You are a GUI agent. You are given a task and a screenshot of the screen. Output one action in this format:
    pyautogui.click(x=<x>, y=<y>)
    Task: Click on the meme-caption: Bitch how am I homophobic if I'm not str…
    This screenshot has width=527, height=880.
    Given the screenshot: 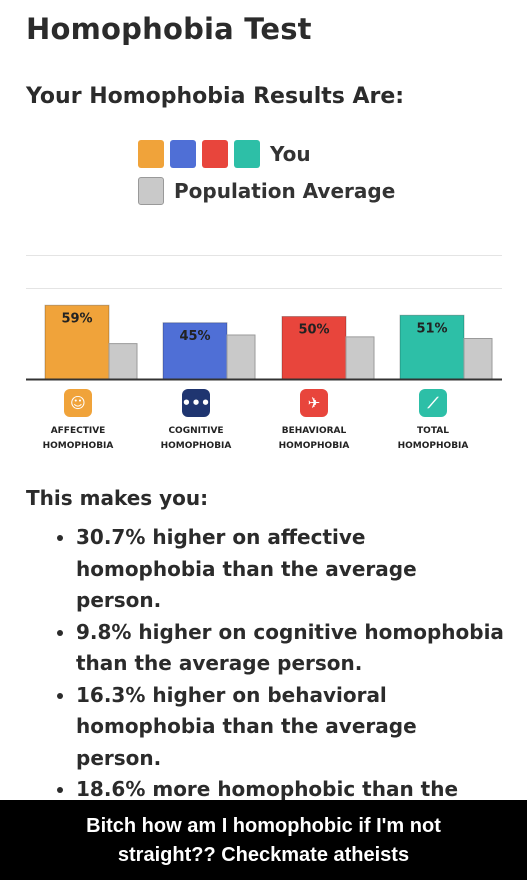 What is the action you would take?
    pyautogui.click(x=263, y=840)
    